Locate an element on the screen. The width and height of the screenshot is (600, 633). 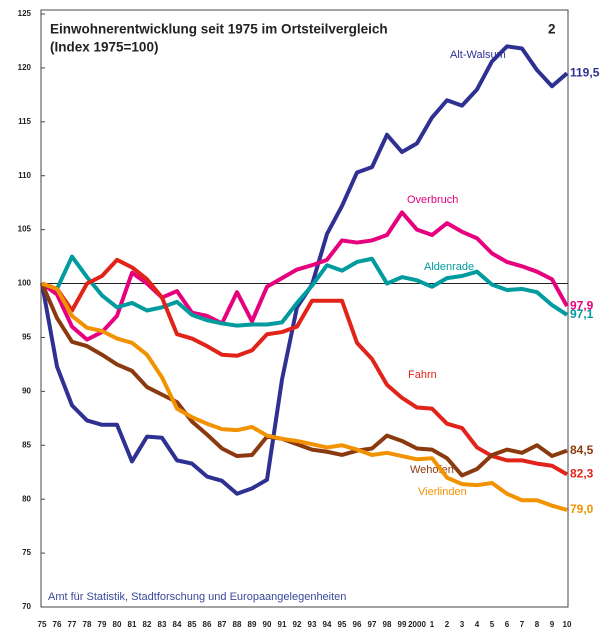
x-tick-label: 83 is located at coordinates (162, 624).